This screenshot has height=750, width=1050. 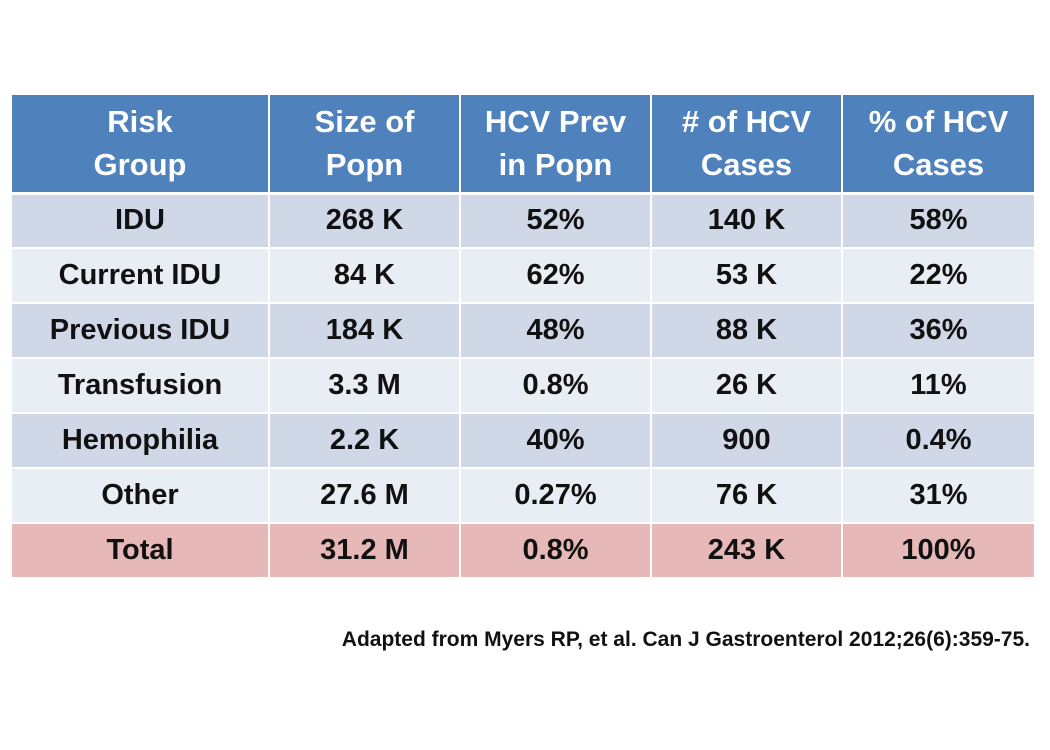 What do you see at coordinates (365, 331) in the screenshot?
I see `cell-size-of-popn: 184 K` at bounding box center [365, 331].